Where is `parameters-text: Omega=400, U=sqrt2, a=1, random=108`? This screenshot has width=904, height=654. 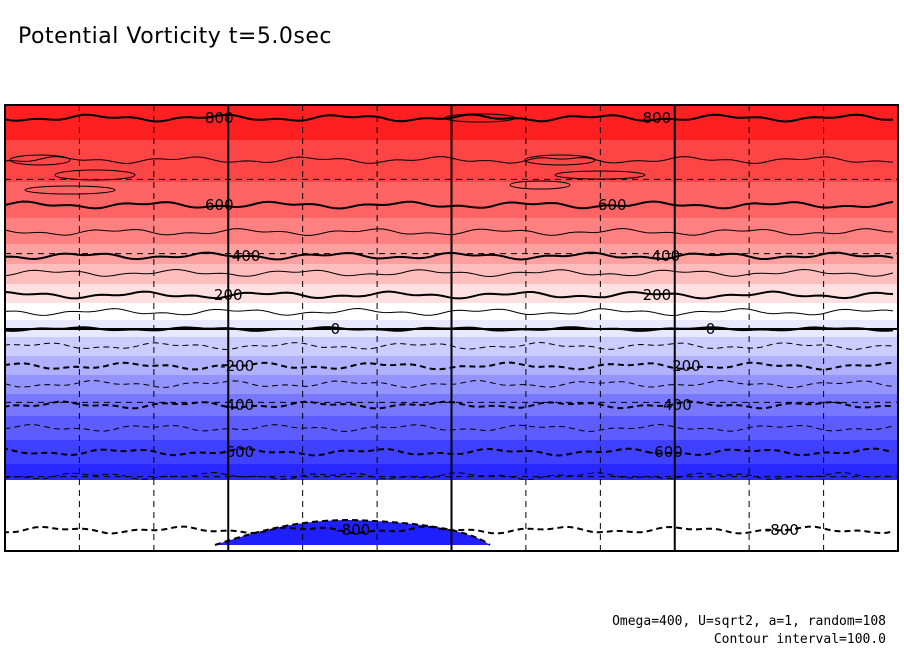
parameters-text: Omega=400, U=sqrt2, a=1, random=108 is located at coordinates (749, 621).